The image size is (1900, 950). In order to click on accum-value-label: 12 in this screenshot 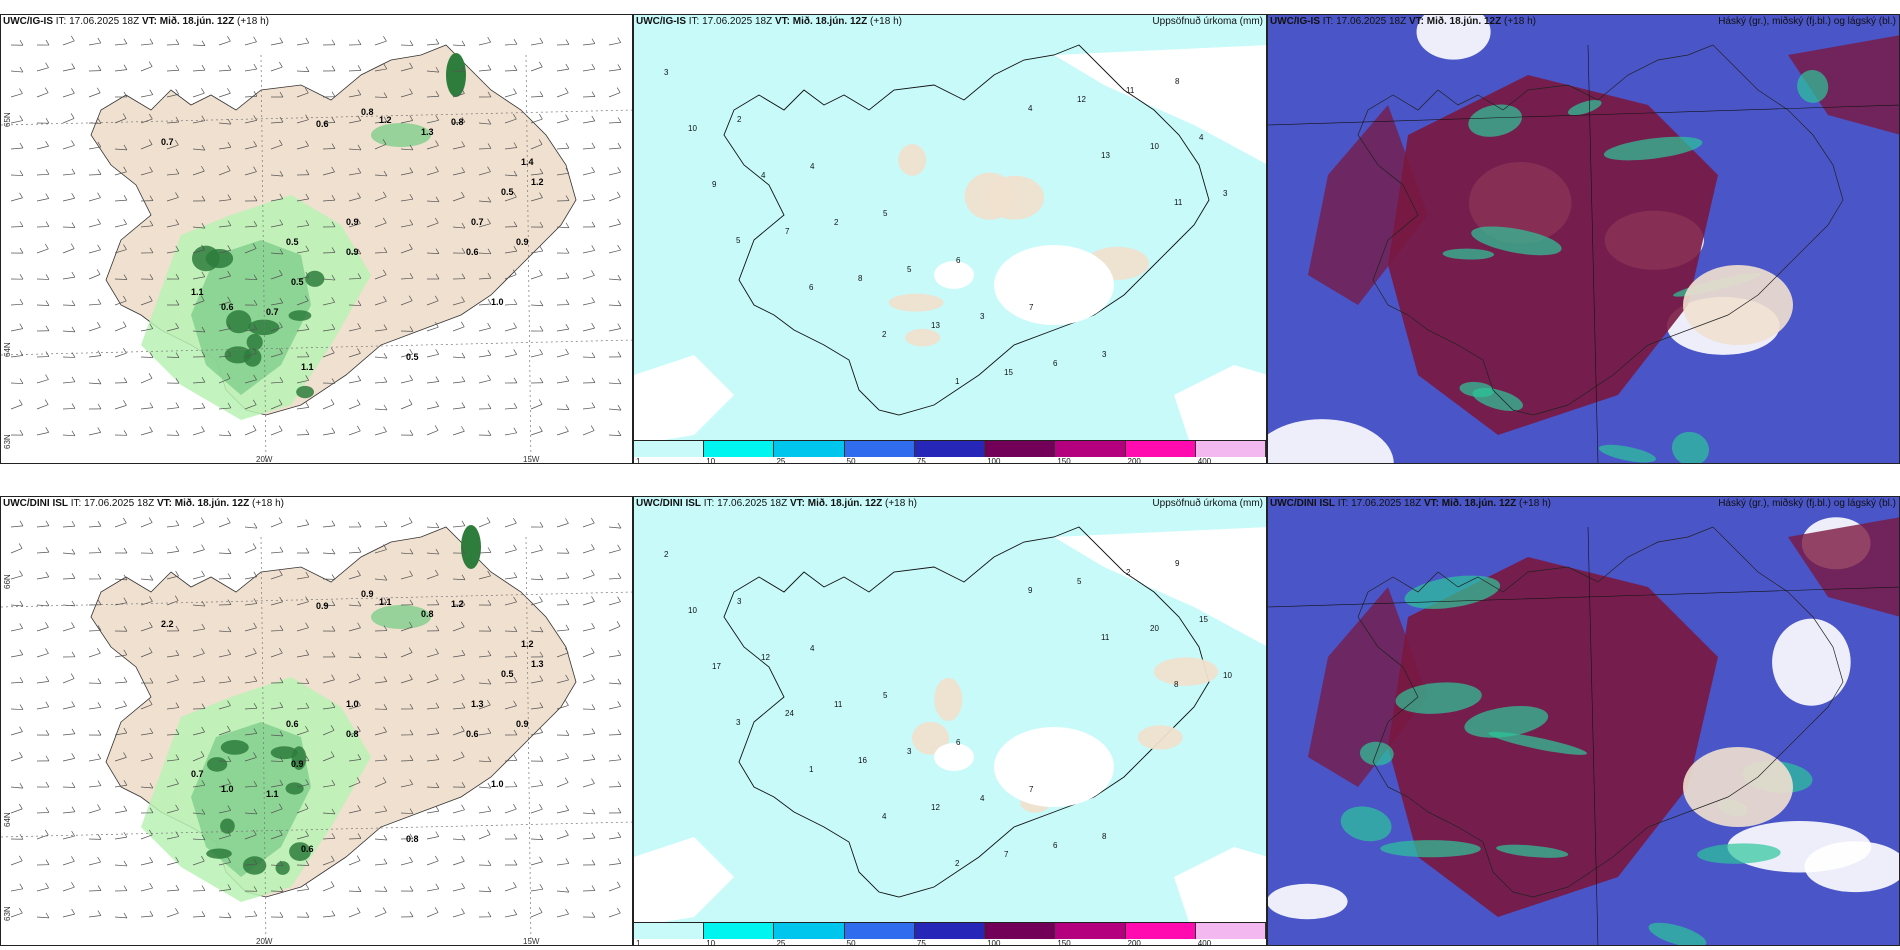, I will do `click(935, 807)`.